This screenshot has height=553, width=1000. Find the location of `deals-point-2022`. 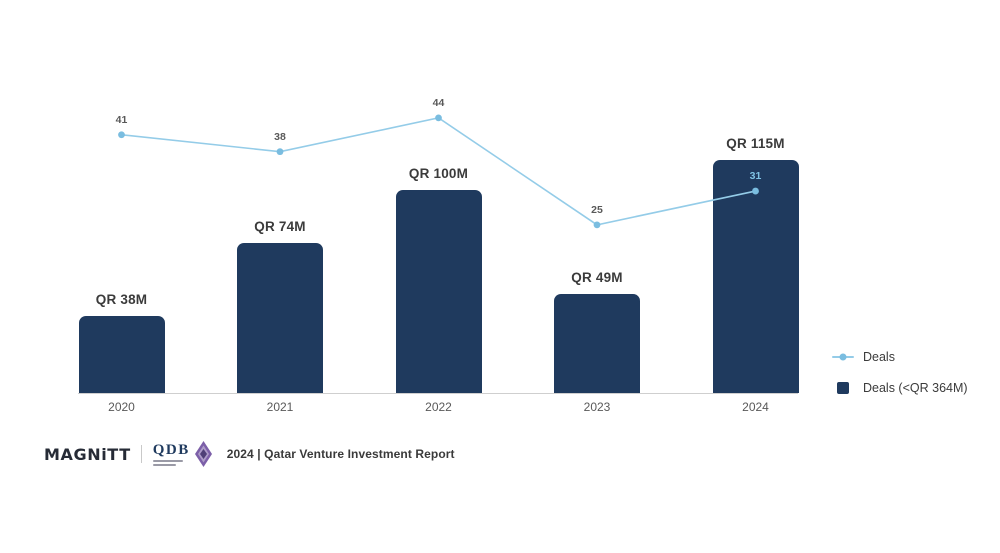

deals-point-2022 is located at coordinates (438, 118).